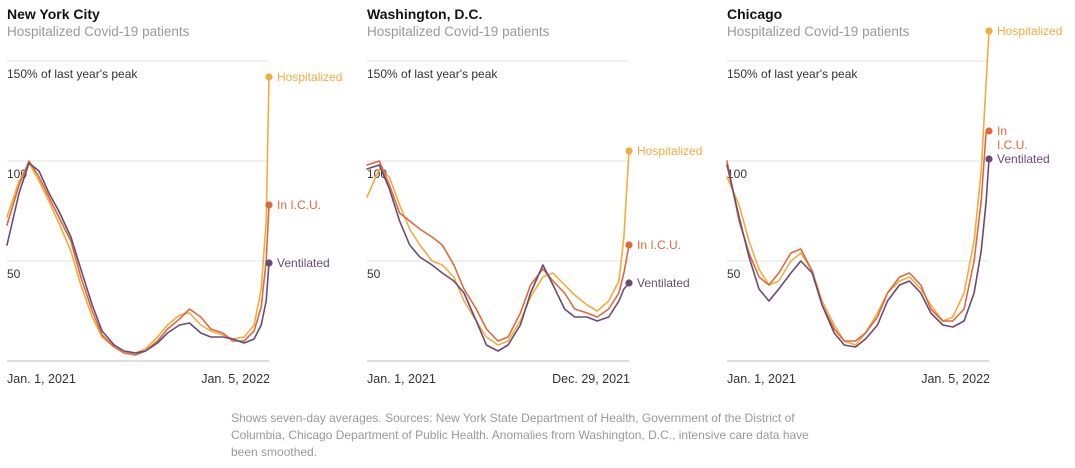 The height and width of the screenshot is (468, 1075). I want to click on chart-title: Washington, D.C., so click(425, 14).